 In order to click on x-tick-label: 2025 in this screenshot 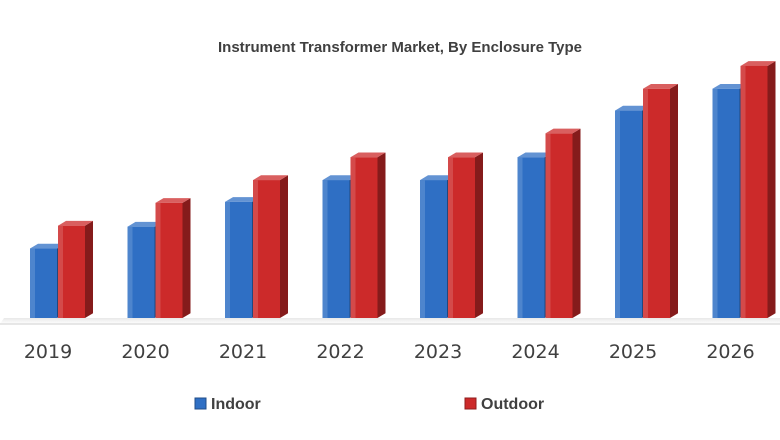, I will do `click(633, 352)`.